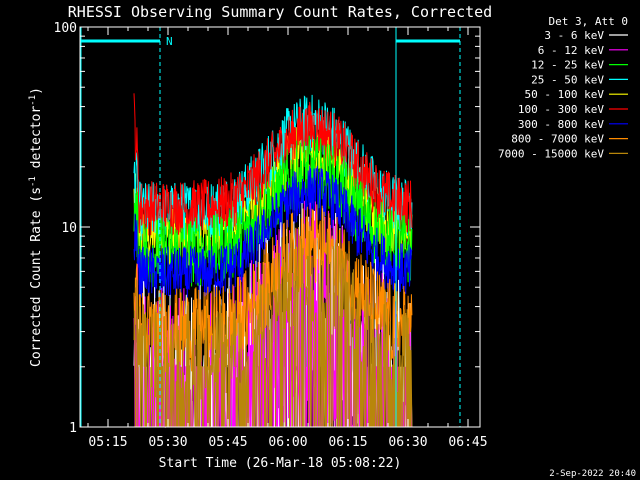 The width and height of the screenshot is (640, 480). I want to click on x-tick-label-4: 06:15, so click(347, 442).